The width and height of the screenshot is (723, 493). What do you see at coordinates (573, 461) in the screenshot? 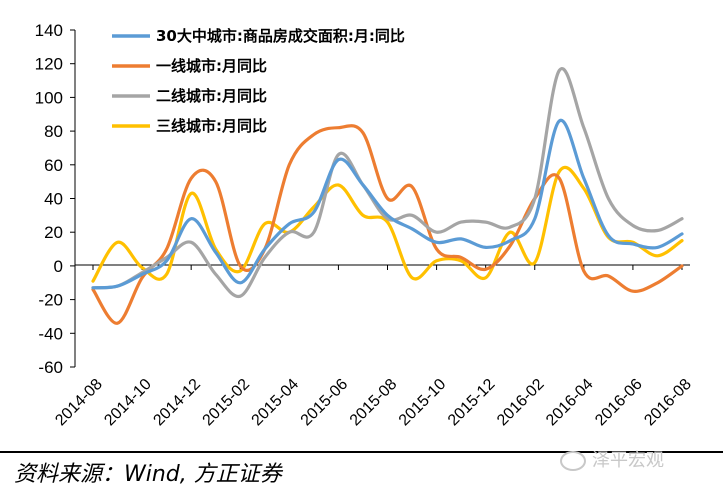
I see `wechat-icon` at bounding box center [573, 461].